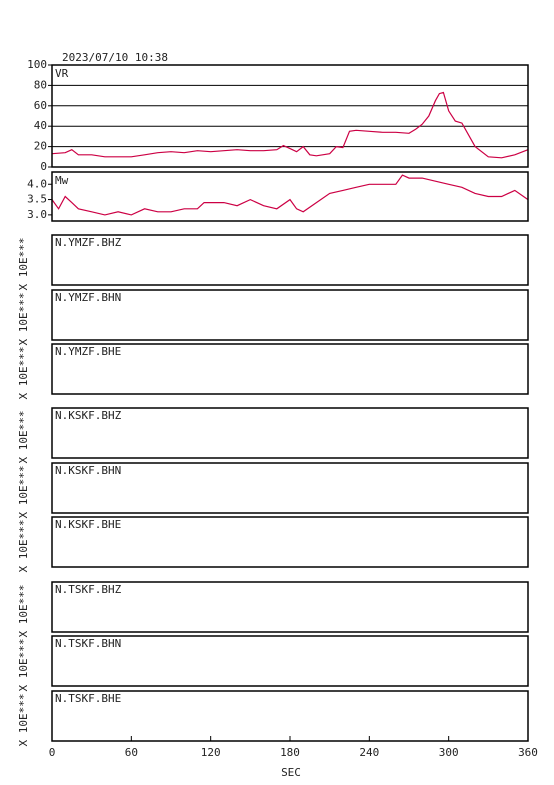 This screenshot has height=785, width=554. What do you see at coordinates (37, 64) in the screenshot?
I see `y-tick-label: 100` at bounding box center [37, 64].